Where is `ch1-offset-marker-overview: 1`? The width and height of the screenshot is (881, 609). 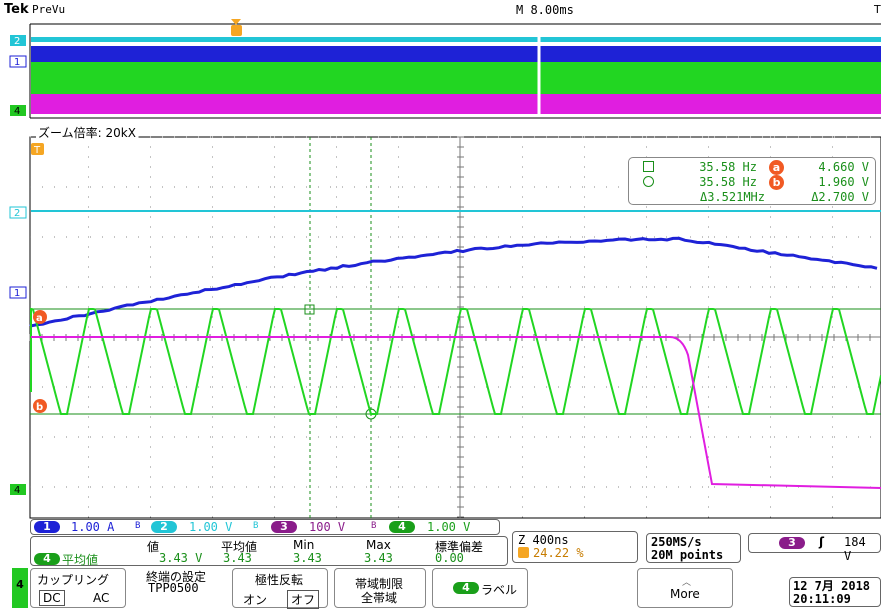
ch1-offset-marker-overview: 1 is located at coordinates (18, 62).